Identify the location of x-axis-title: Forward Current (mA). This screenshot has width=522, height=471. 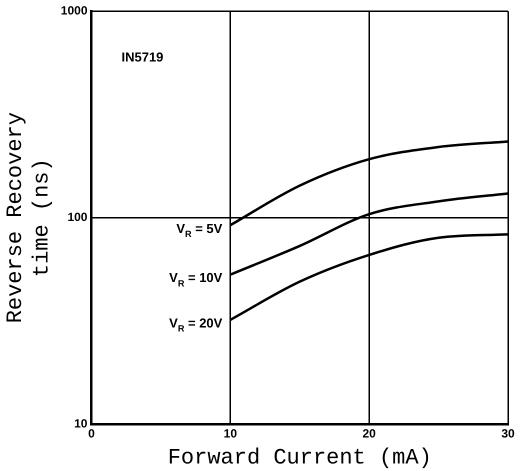
(300, 458).